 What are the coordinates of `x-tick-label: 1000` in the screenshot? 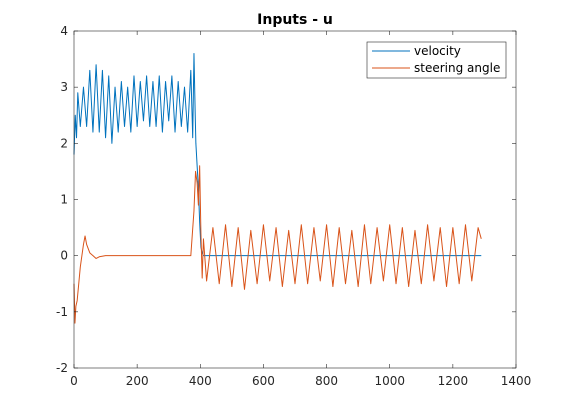 It's located at (389, 381).